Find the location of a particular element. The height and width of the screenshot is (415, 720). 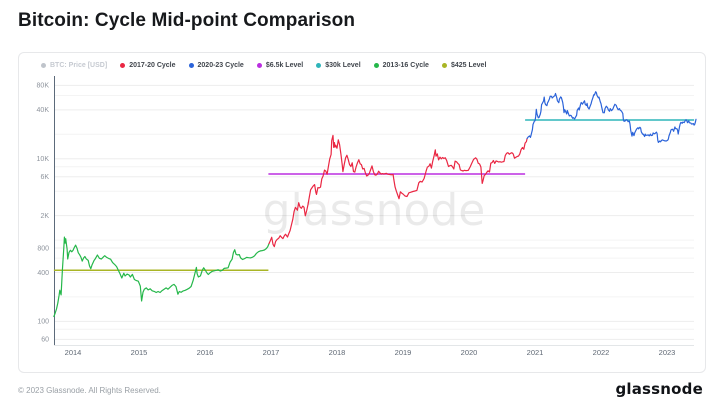

legend-item-btc-price-usd: BTC: Price [USD] is located at coordinates (74, 65).